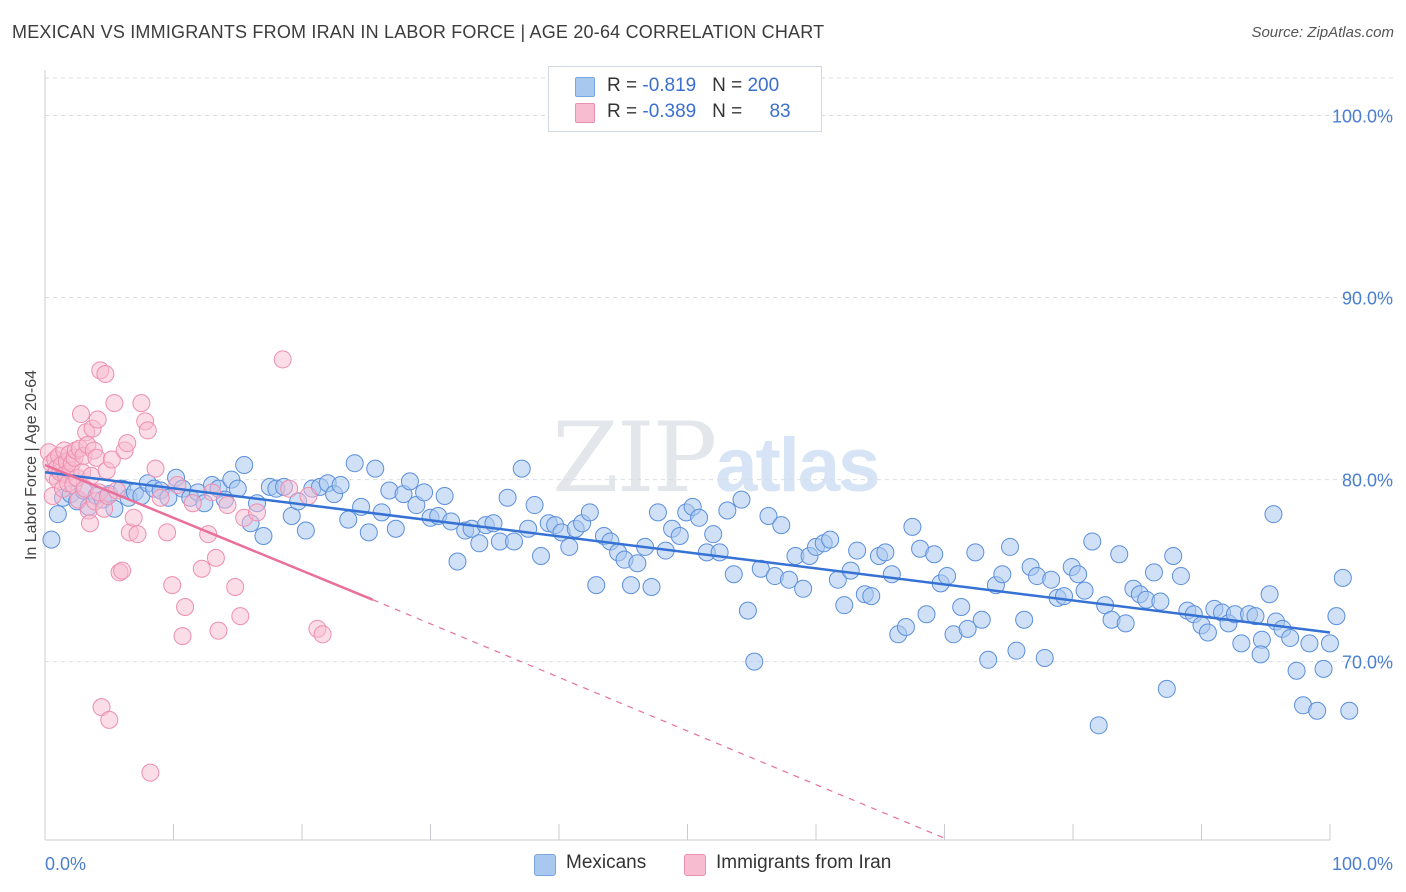  I want to click on x-tick-label: 0.0%, so click(65, 864).